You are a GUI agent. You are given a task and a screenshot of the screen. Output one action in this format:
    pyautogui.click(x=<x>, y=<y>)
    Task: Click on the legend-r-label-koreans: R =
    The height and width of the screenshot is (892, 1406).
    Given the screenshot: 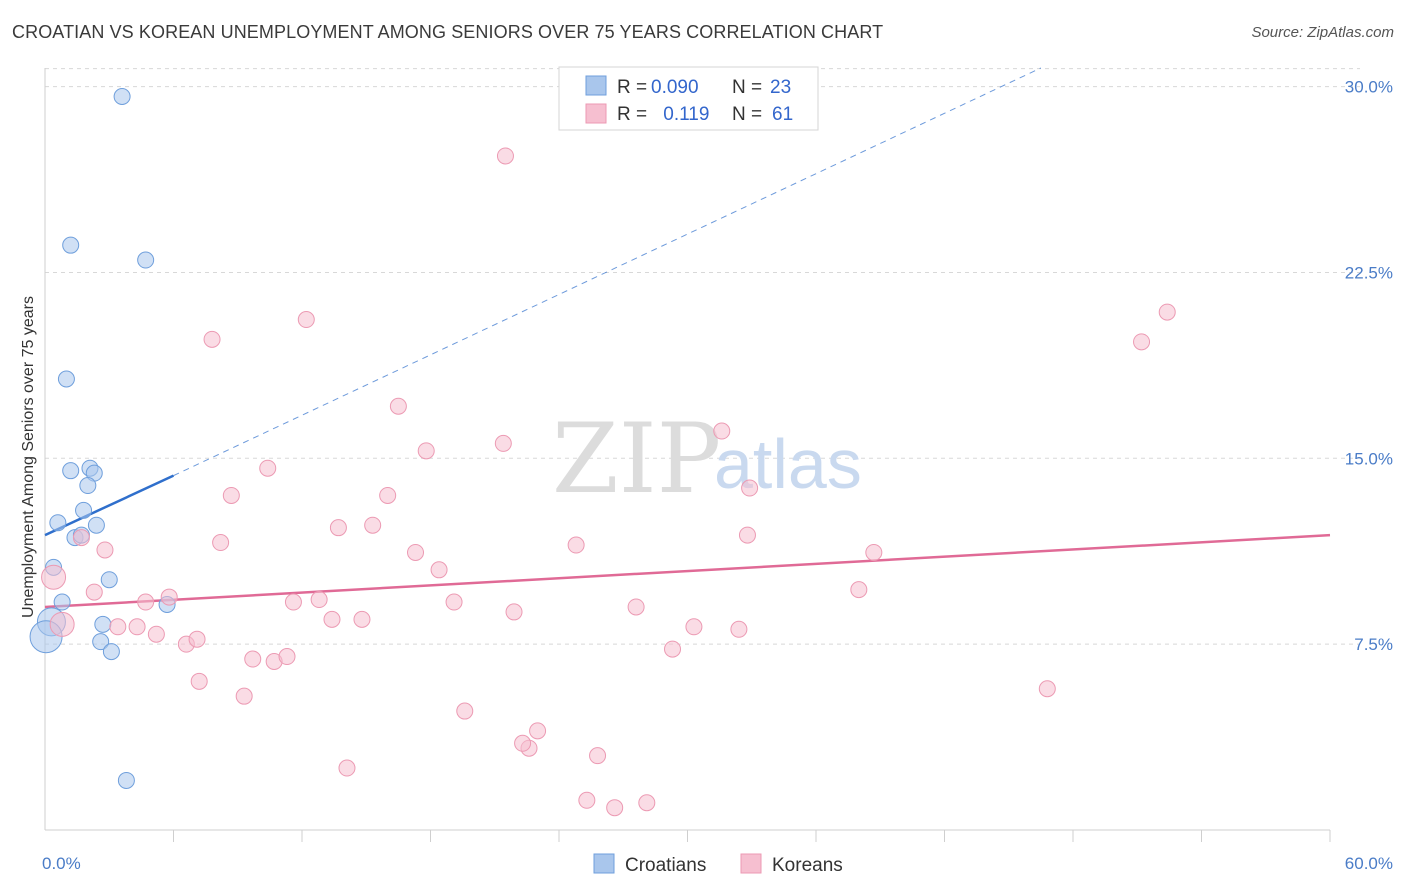 What is the action you would take?
    pyautogui.click(x=632, y=114)
    